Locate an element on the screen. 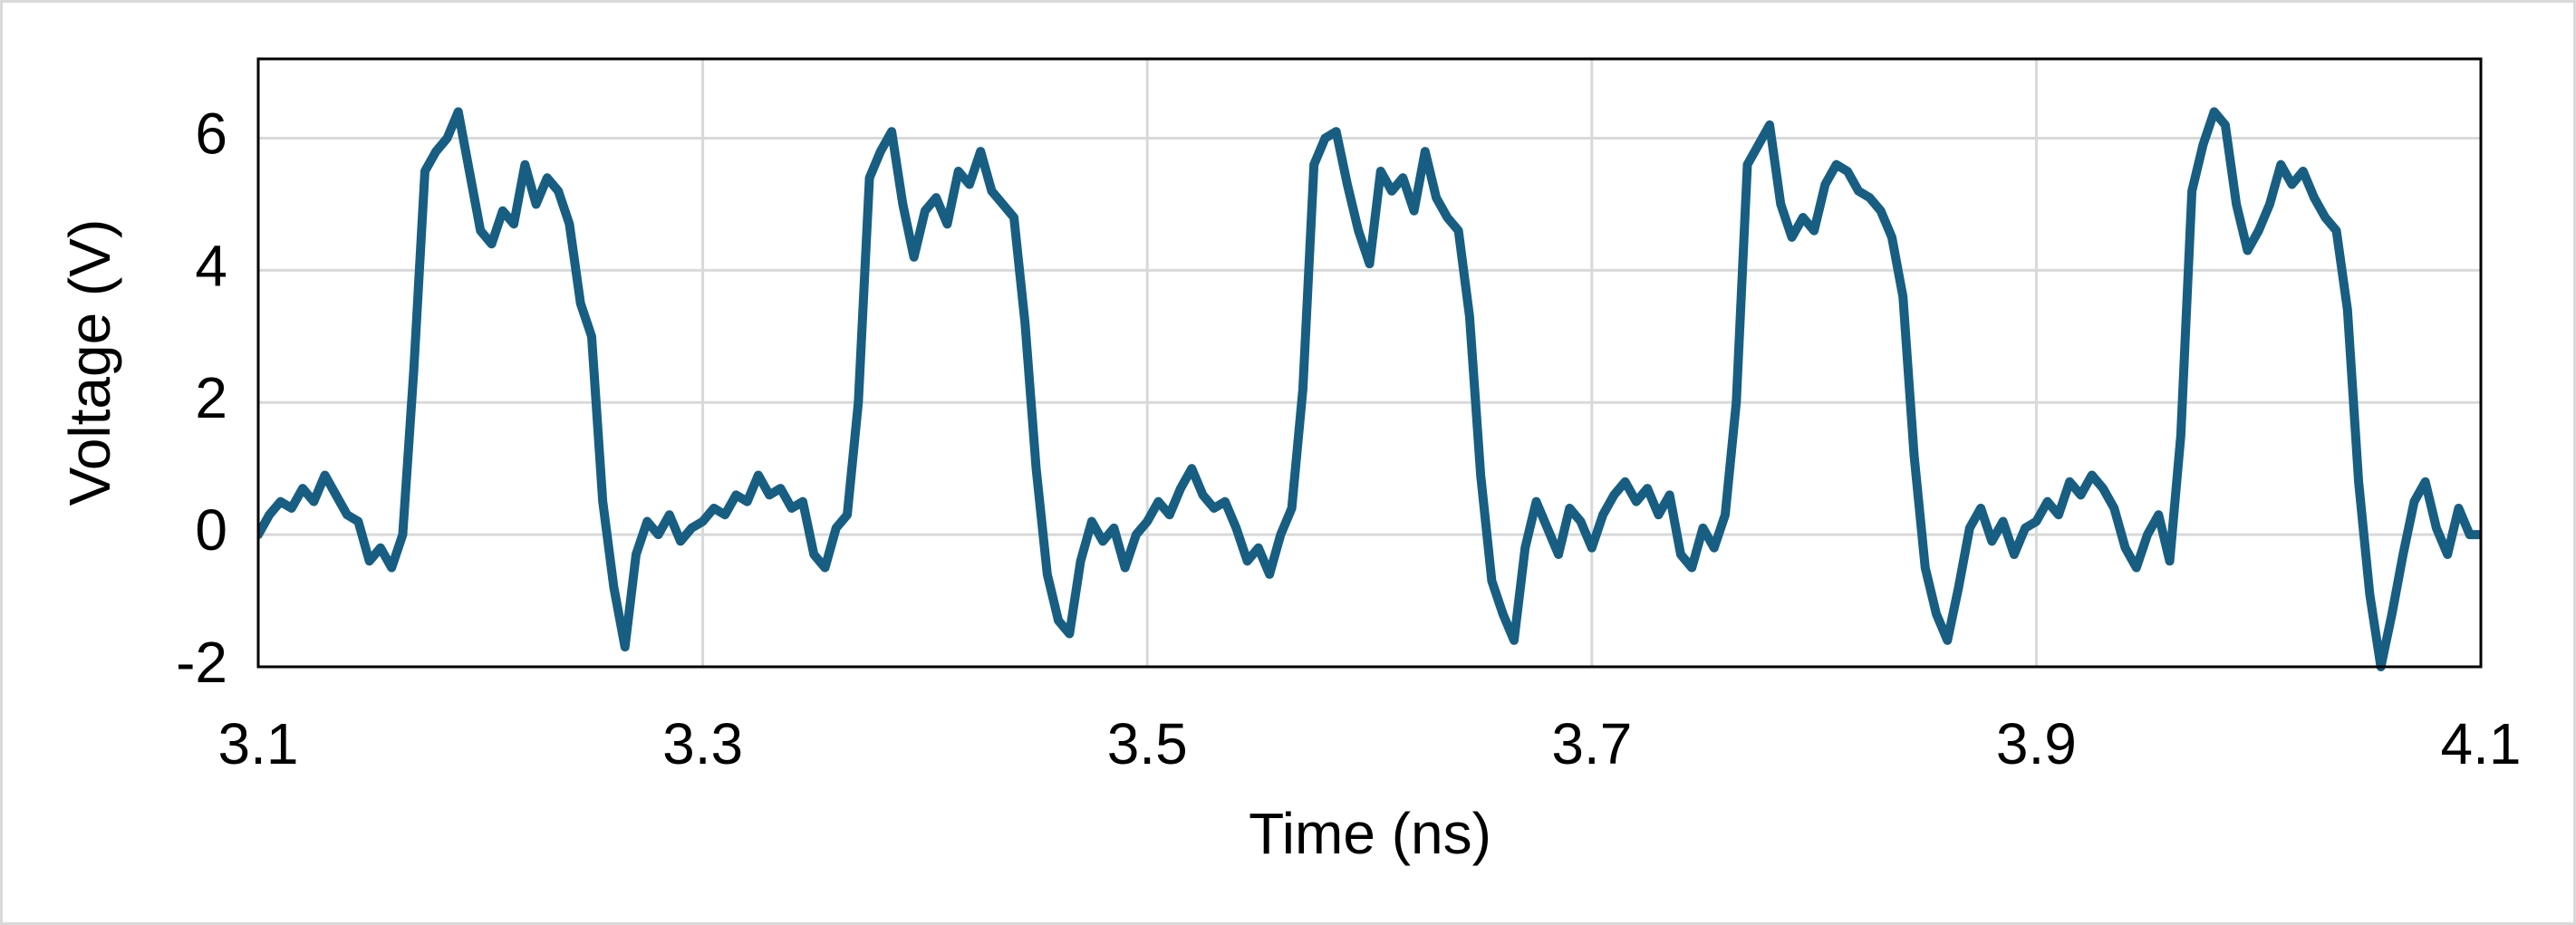 Image resolution: width=2576 pixels, height=925 pixels. x-tick-label: 3.3 is located at coordinates (702, 743).